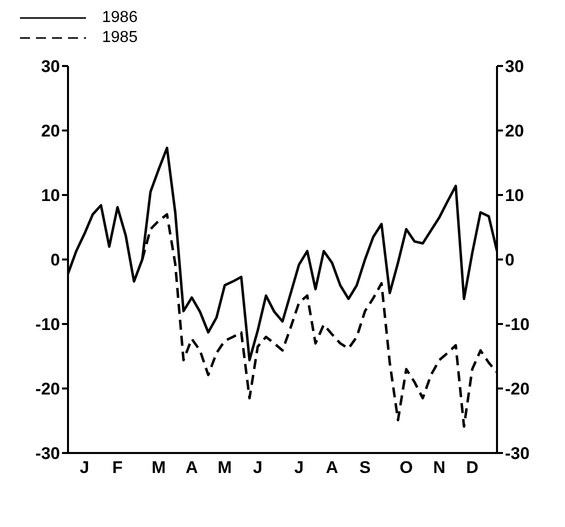 The image size is (565, 527). Describe the element at coordinates (365, 468) in the screenshot. I see `x-tick-label: S` at that location.